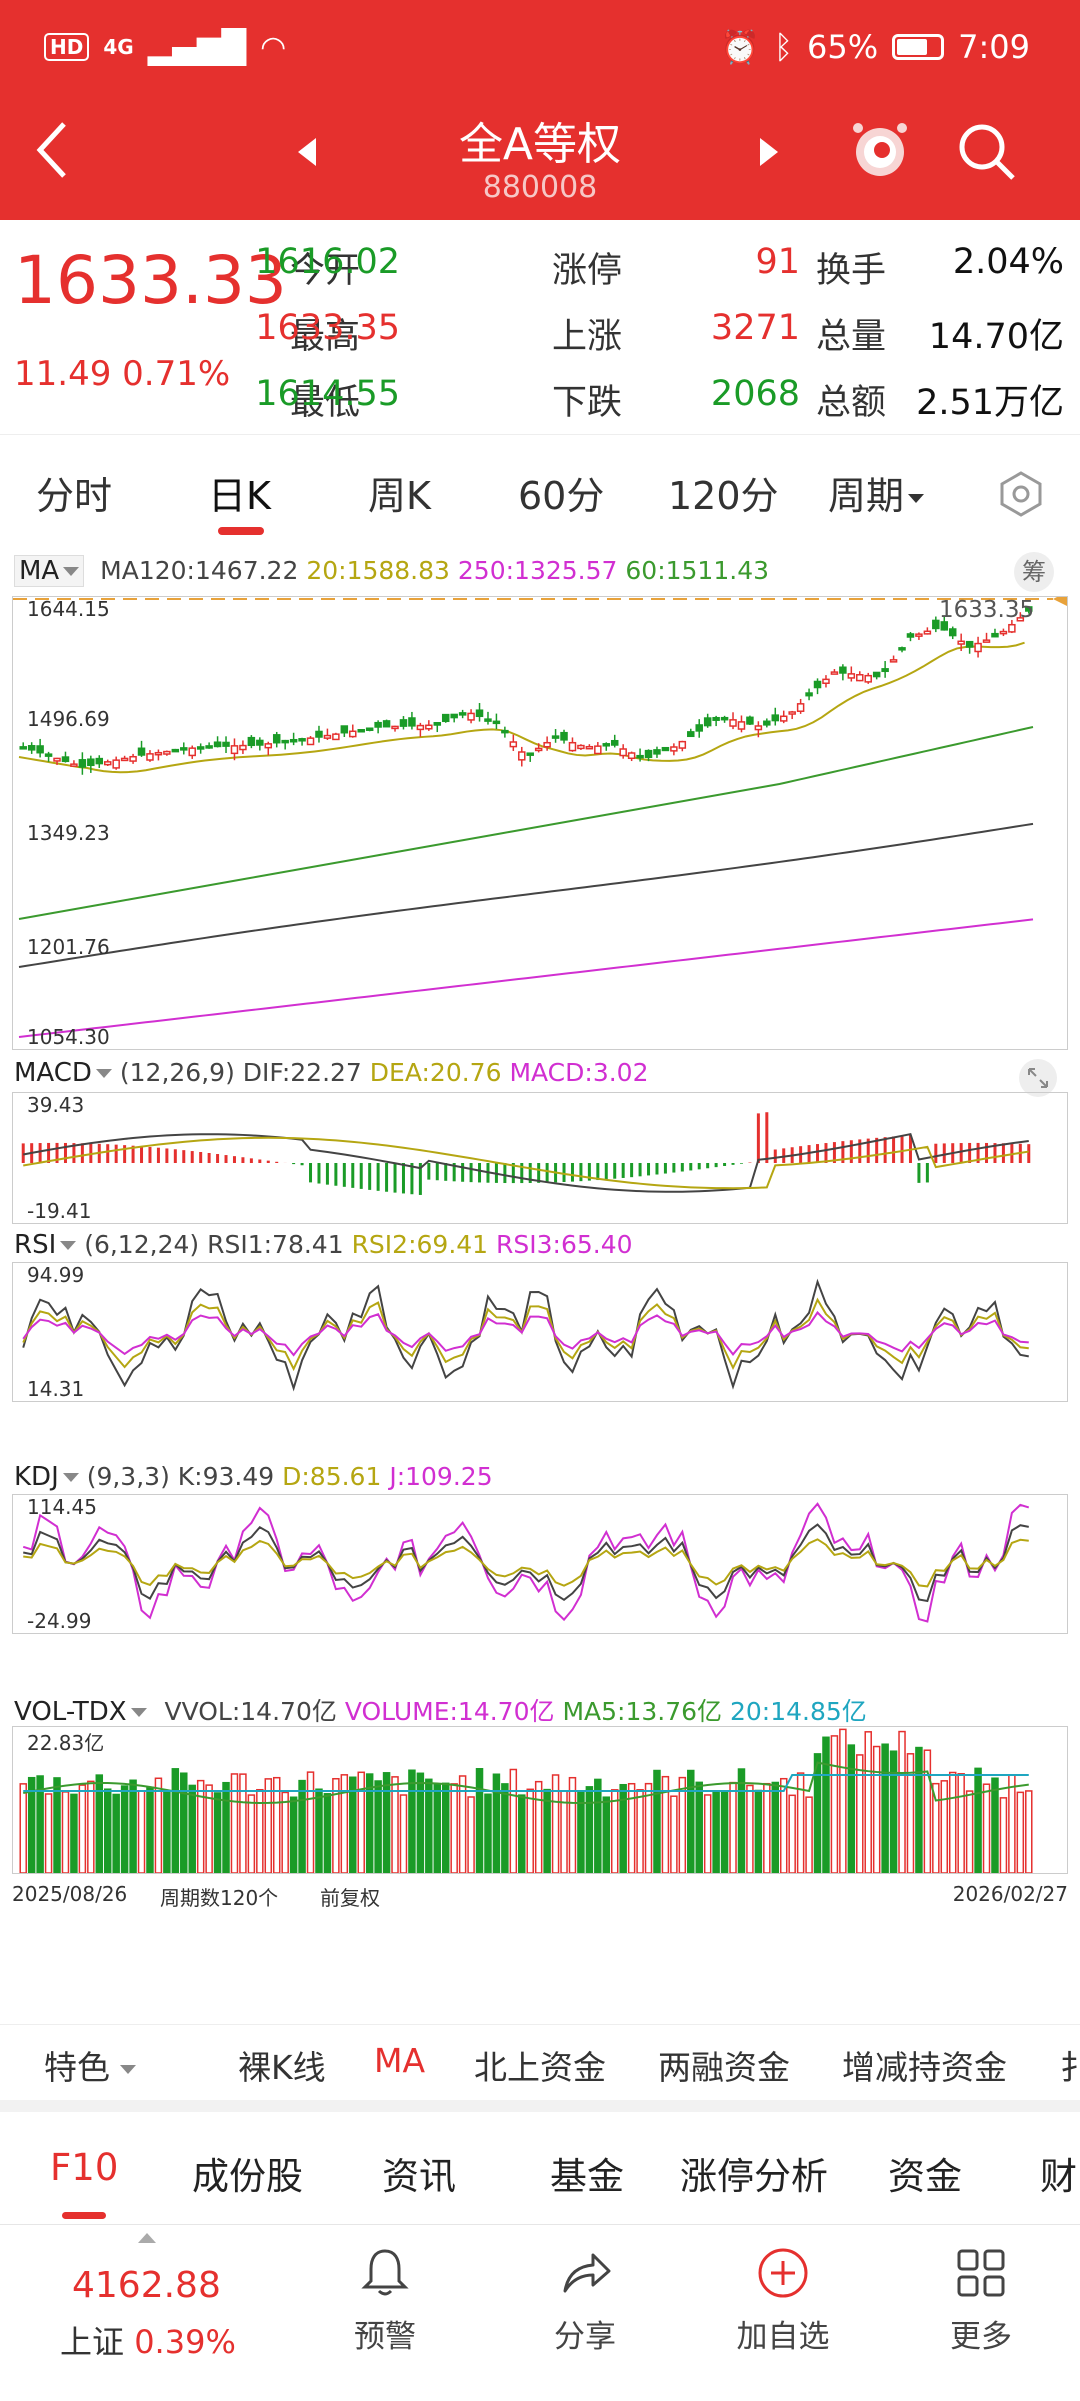 Image resolution: width=1080 pixels, height=2401 pixels. I want to click on bottom-bar: 4162.88 上证 0.39% 预警 分享 加自选 更多, so click(540, 2312).